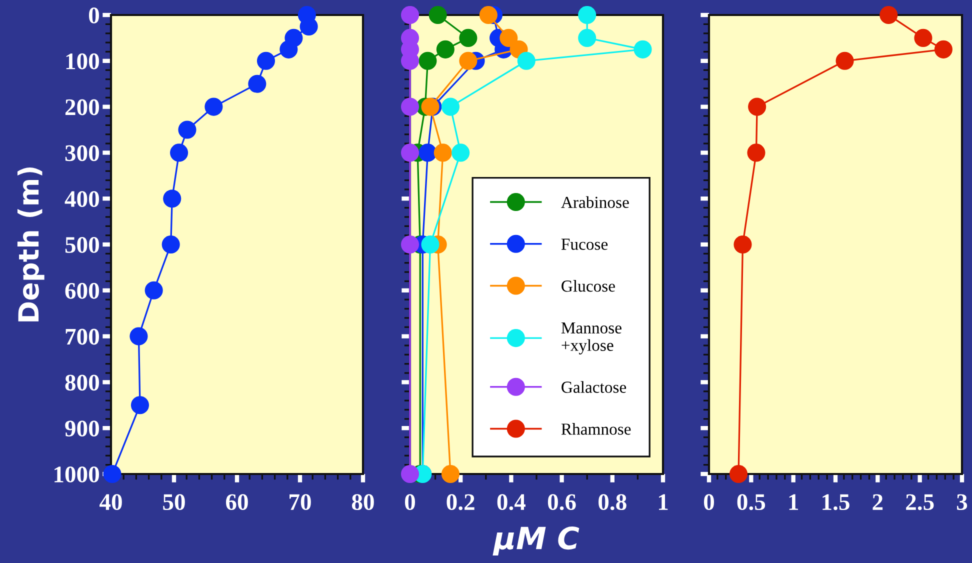 Image resolution: width=972 pixels, height=563 pixels. Describe the element at coordinates (82, 382) in the screenshot. I see `y-tick-label: 800` at that location.